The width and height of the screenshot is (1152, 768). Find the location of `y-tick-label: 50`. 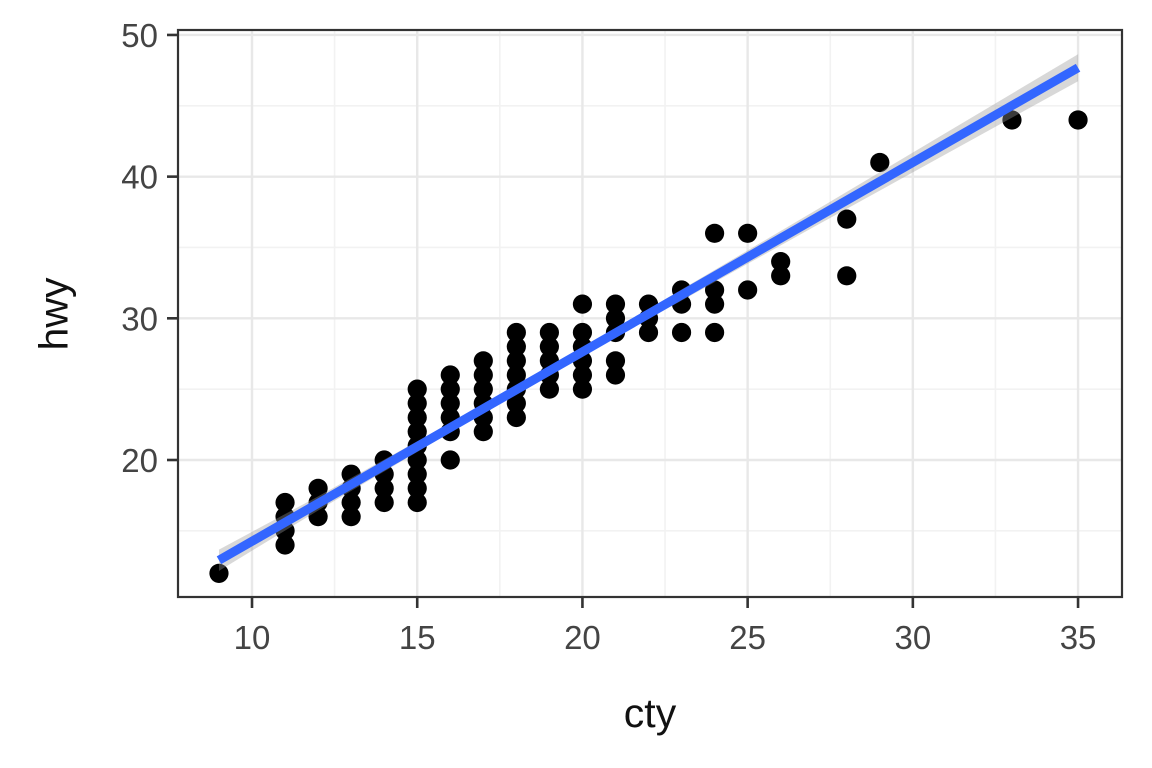

y-tick-label: 50 is located at coordinates (139, 35).